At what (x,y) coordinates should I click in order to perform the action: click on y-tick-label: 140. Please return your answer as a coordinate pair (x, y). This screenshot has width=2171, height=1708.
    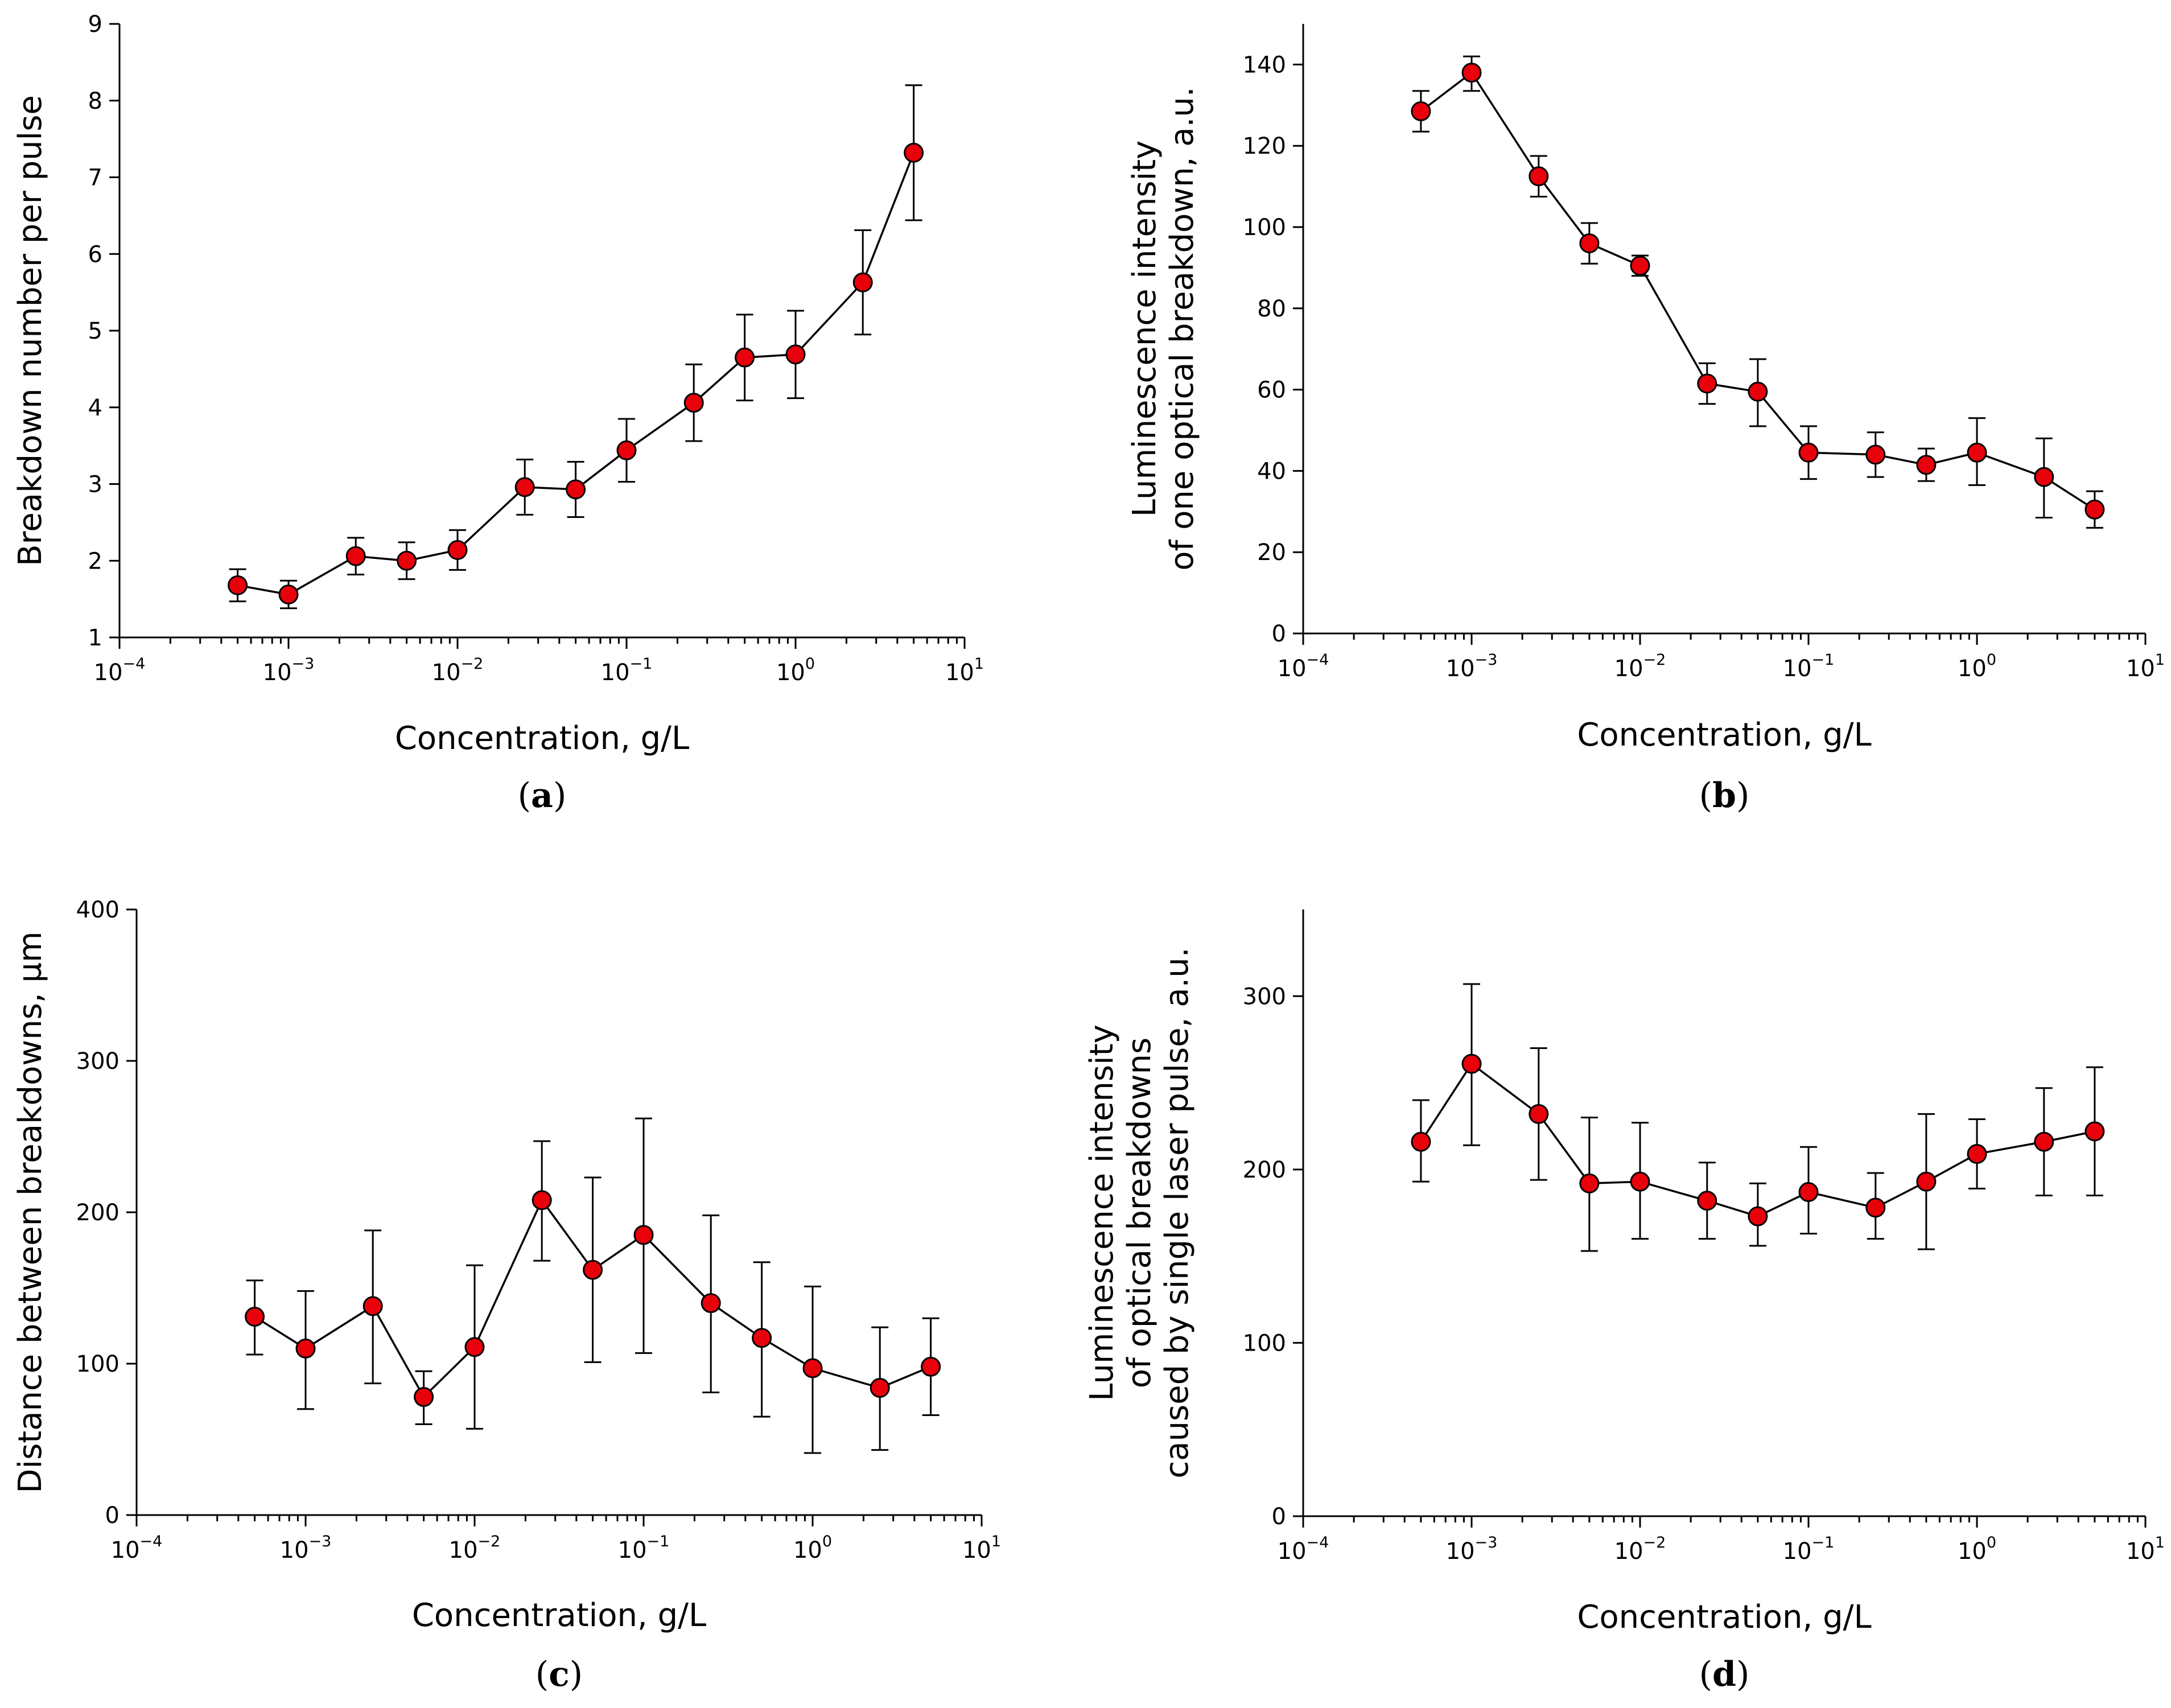
    Looking at the image, I should click on (1264, 65).